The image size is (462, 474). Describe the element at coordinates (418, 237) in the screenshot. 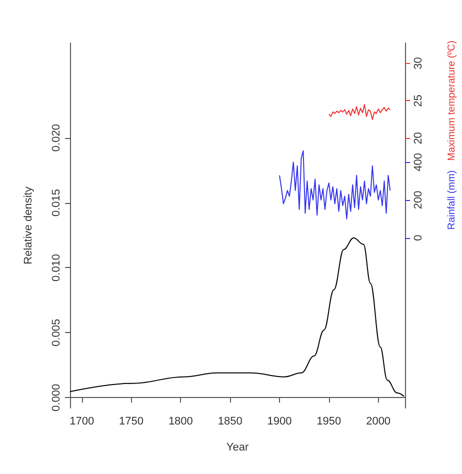

I see `y2-tick-label: 0` at that location.